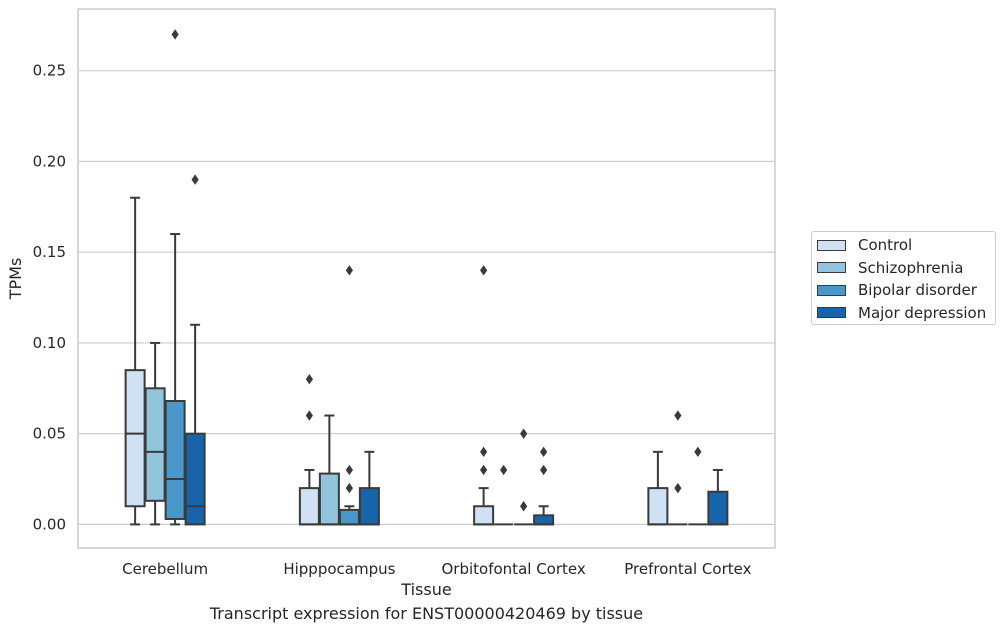  I want to click on x-tick-label: Orbitofontal Cortex, so click(514, 569).